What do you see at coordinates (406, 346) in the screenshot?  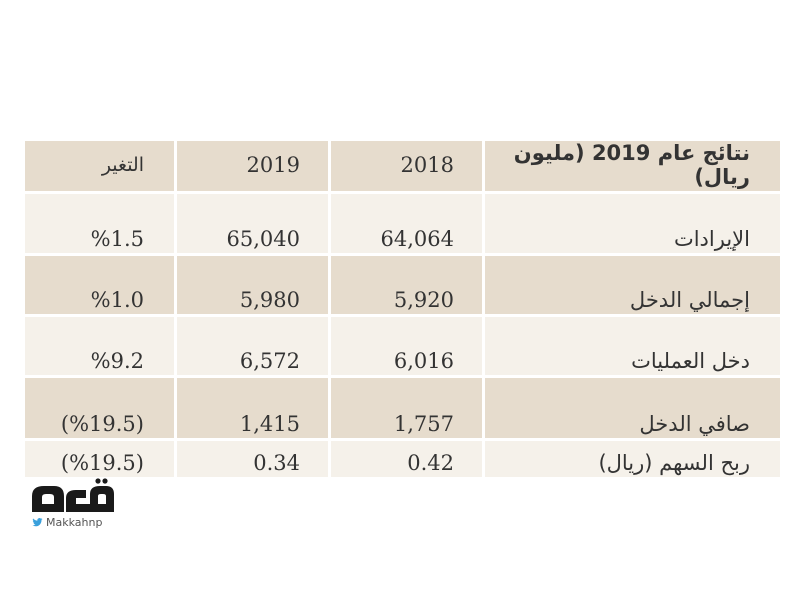 I see `cell-2018: 6,016` at bounding box center [406, 346].